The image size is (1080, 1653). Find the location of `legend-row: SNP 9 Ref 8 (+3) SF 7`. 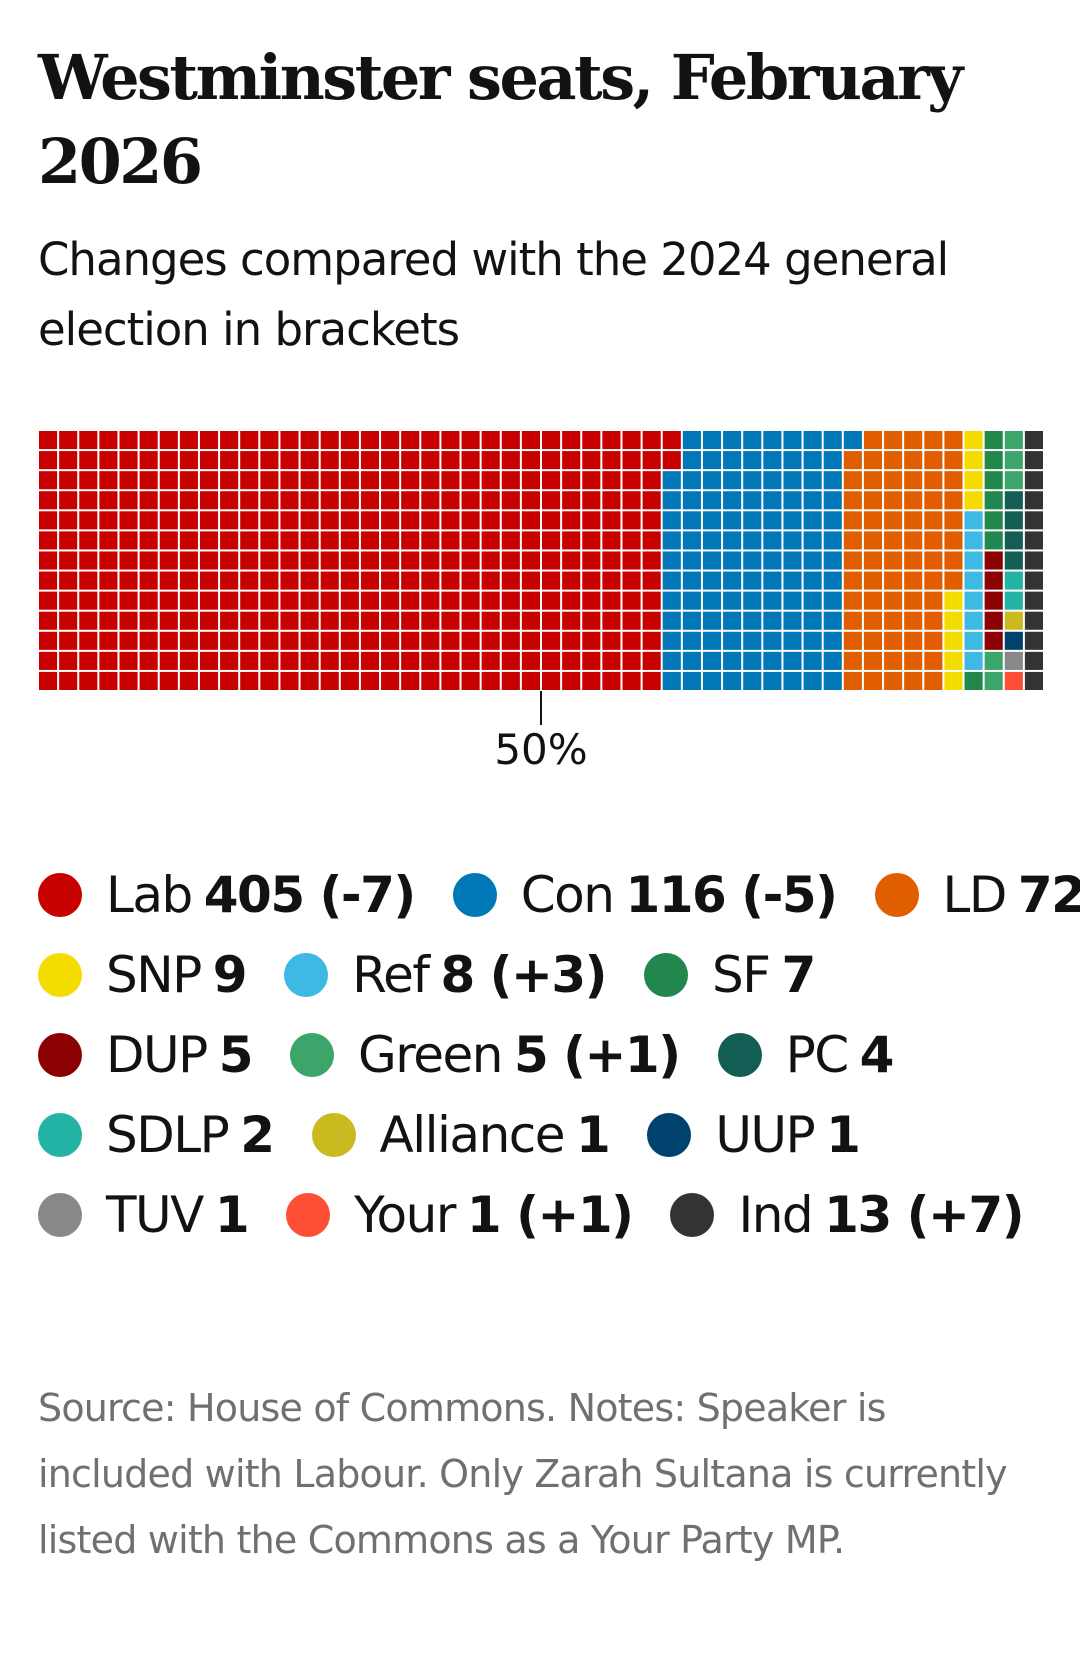

legend-row: SNP 9 Ref 8 (+3) SF 7 is located at coordinates (548, 975).